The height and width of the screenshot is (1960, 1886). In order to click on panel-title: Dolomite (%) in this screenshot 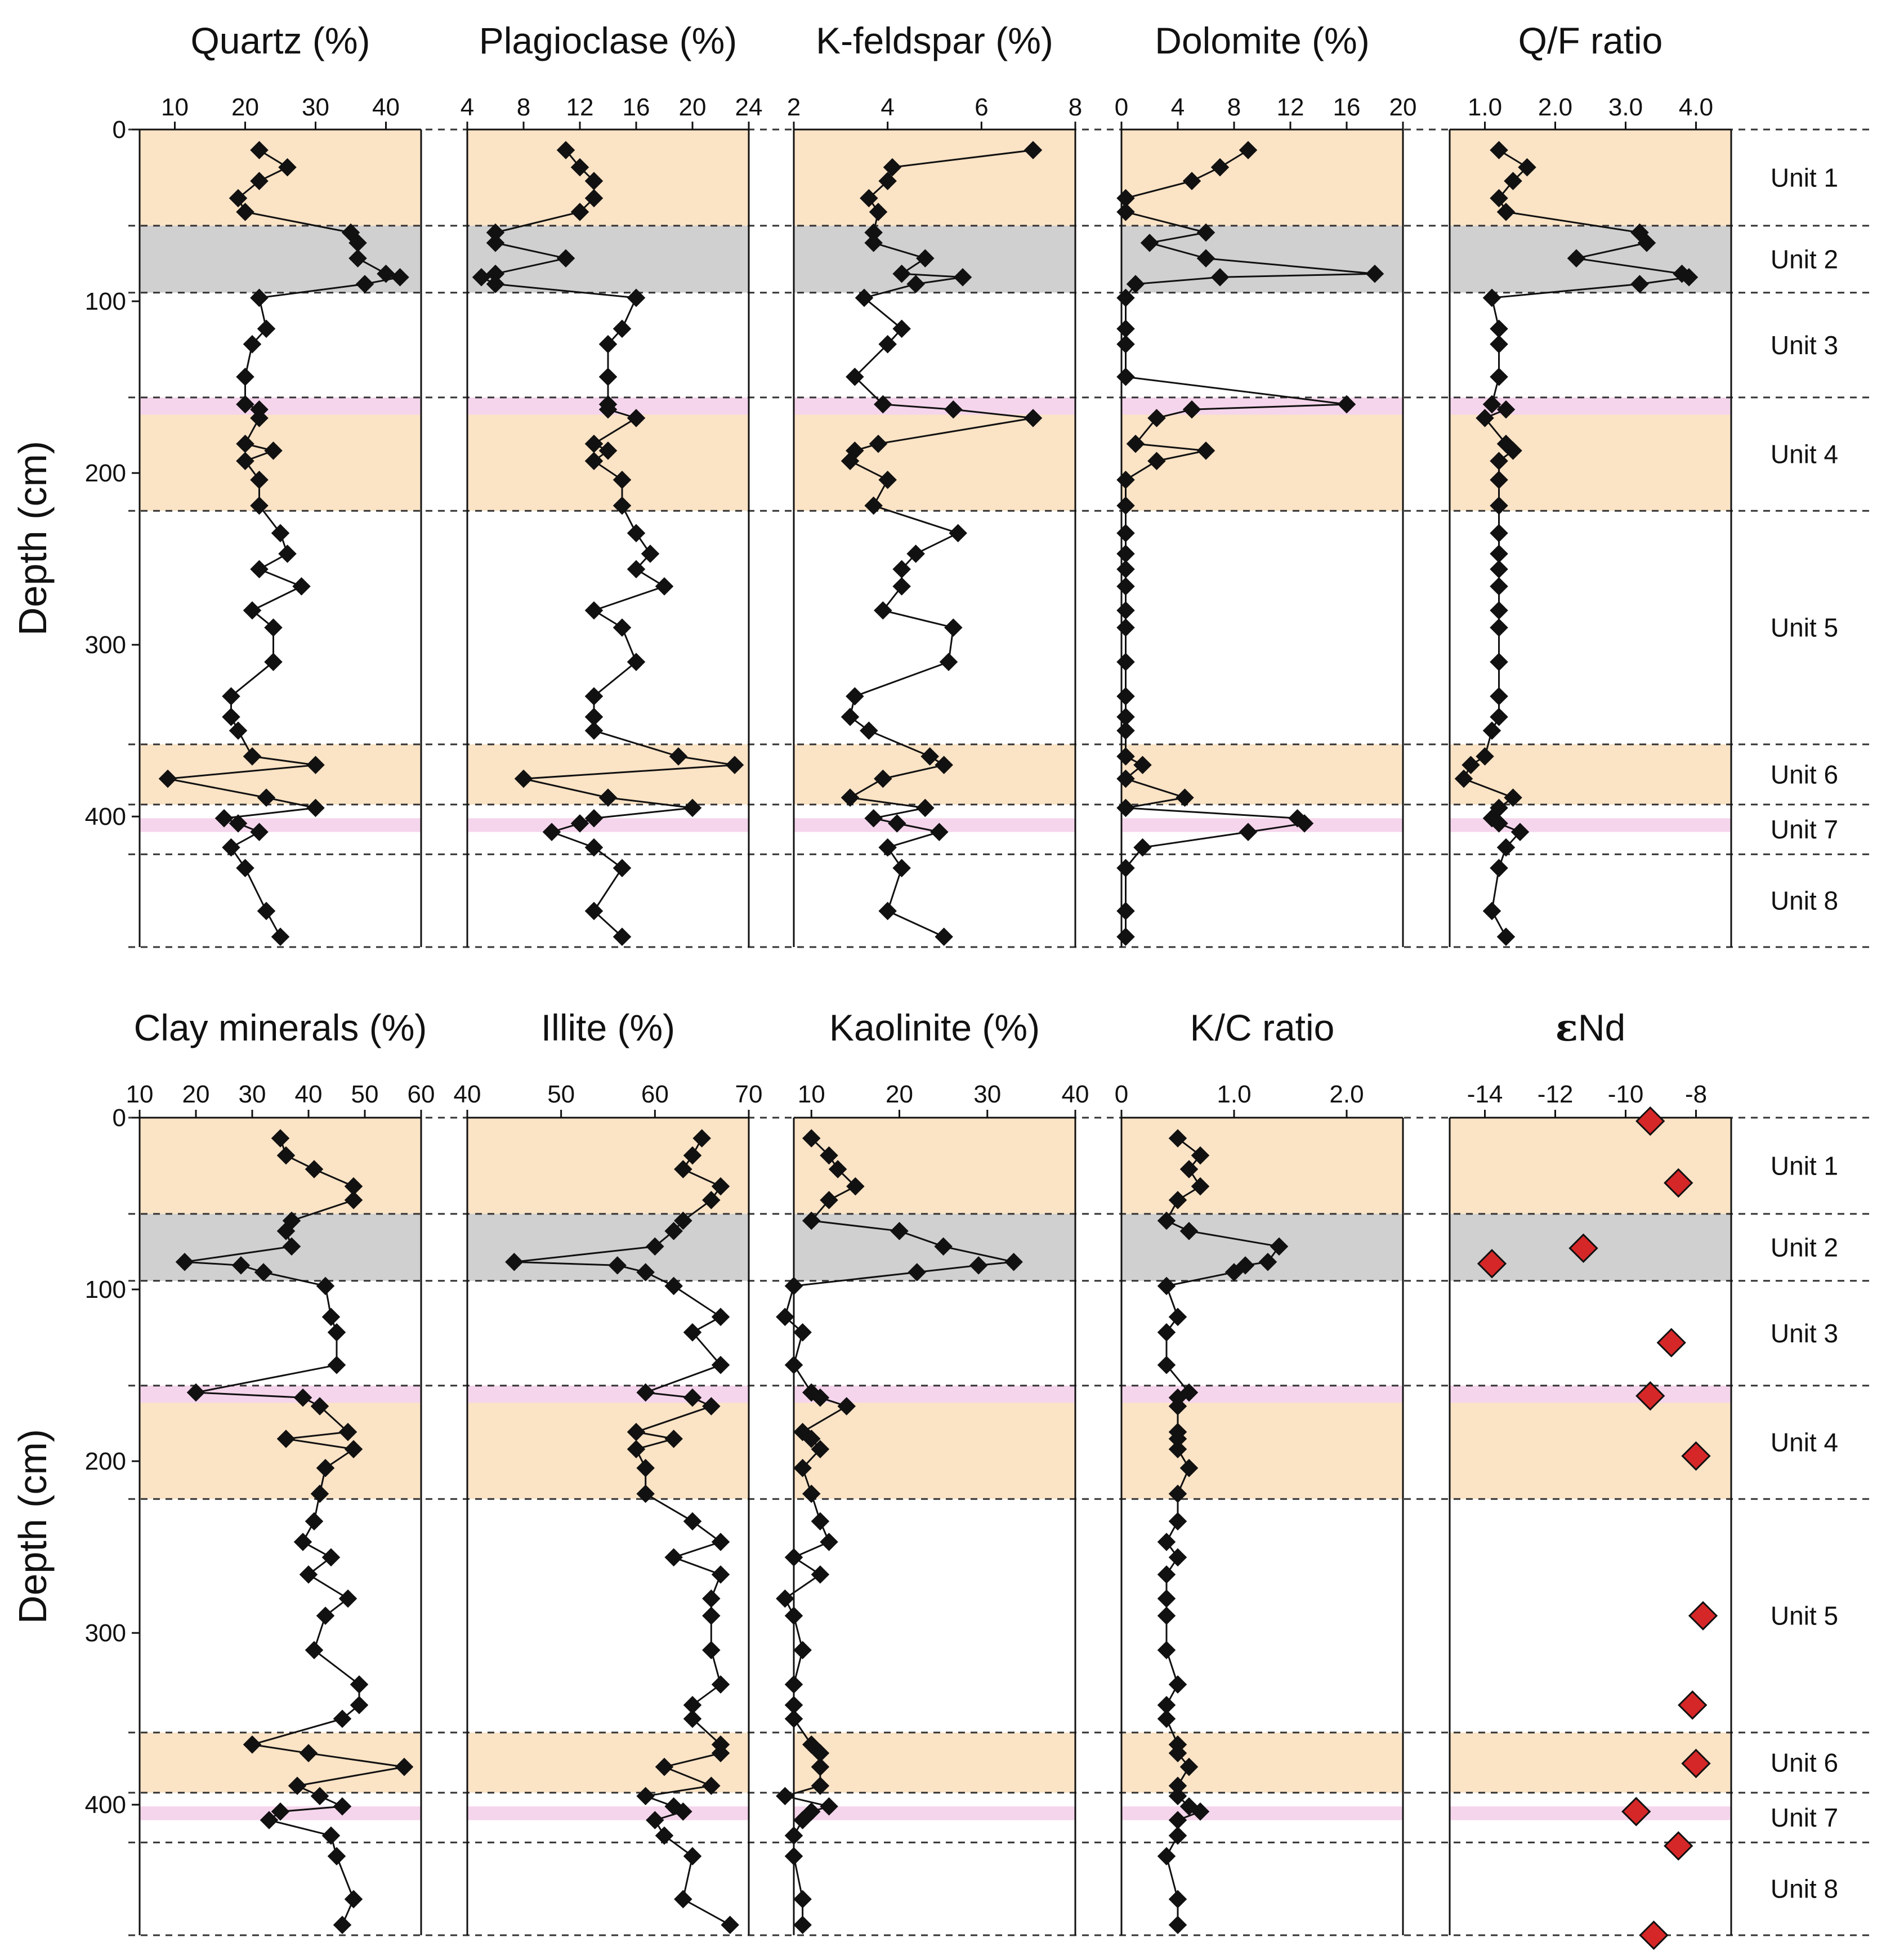, I will do `click(1262, 40)`.